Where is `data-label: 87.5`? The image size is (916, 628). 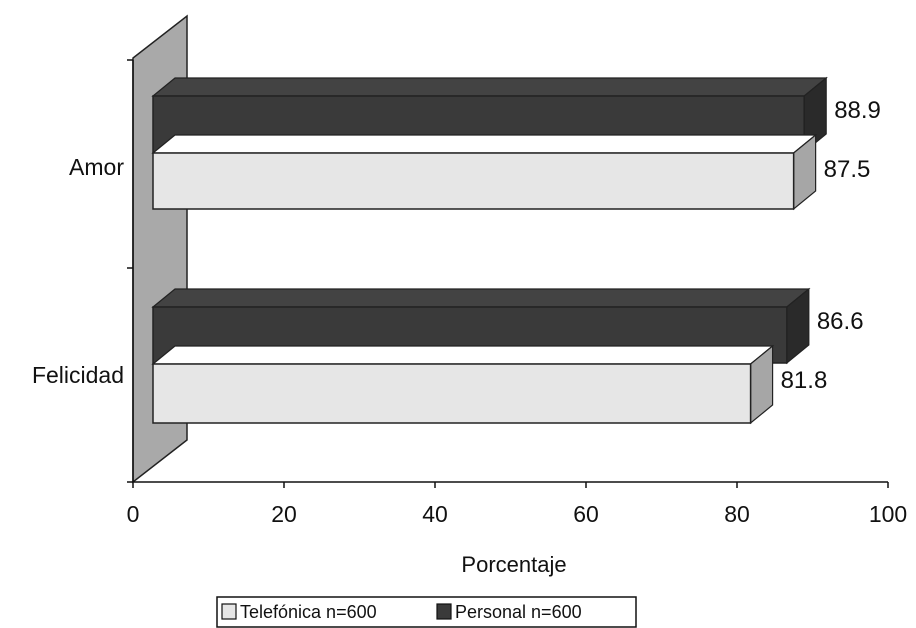
data-label: 87.5 is located at coordinates (847, 169).